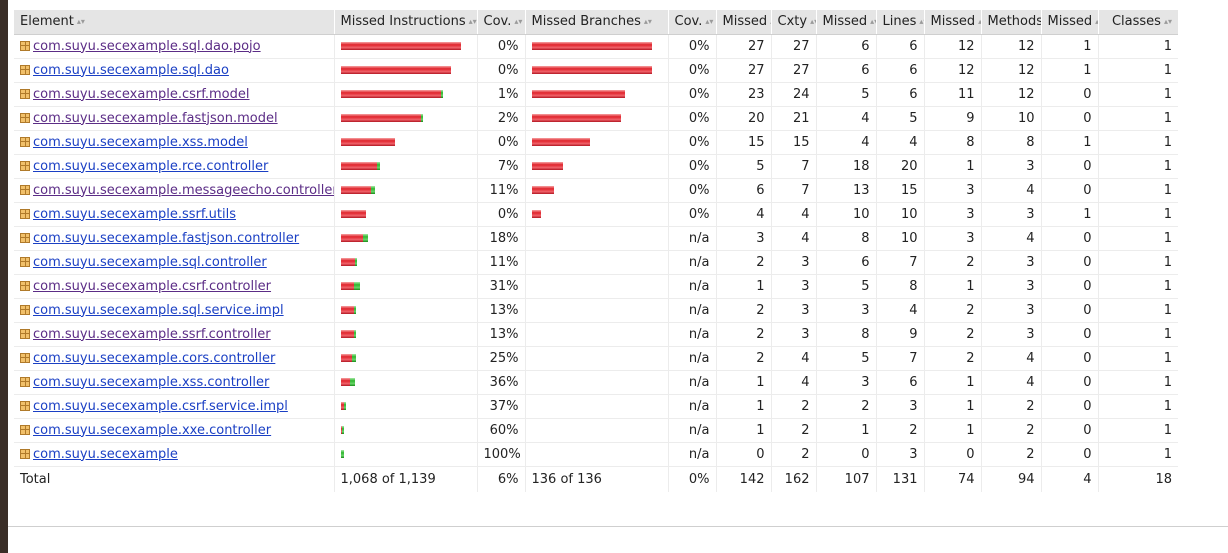 The width and height of the screenshot is (1228, 553). What do you see at coordinates (979, 21) in the screenshot?
I see `sort-icon: ▴▾` at bounding box center [979, 21].